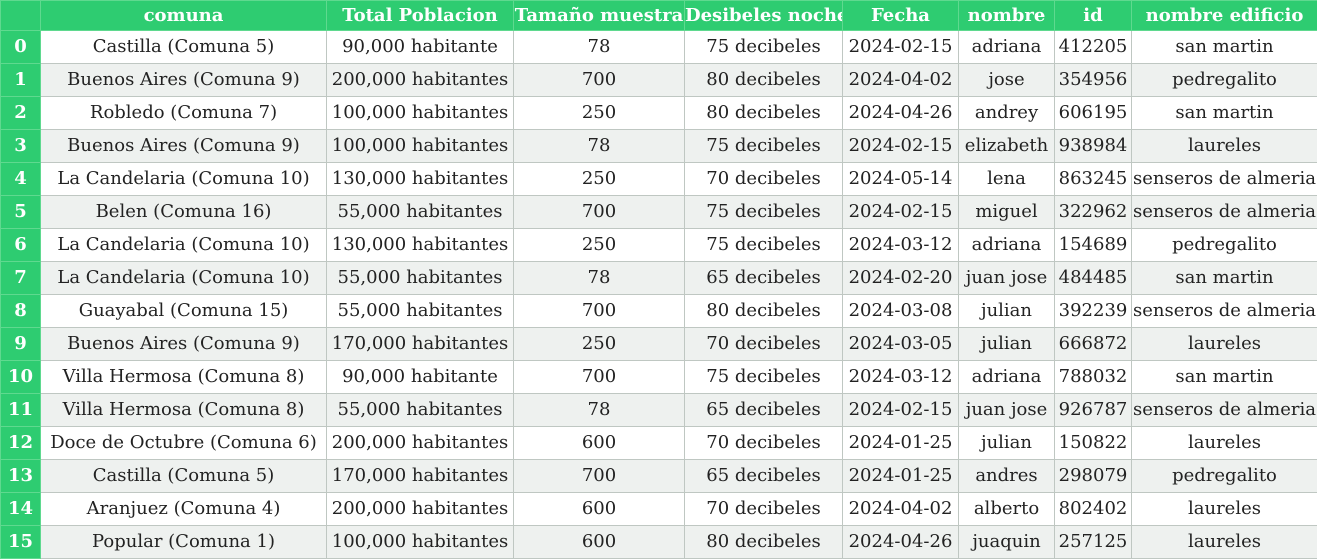 This screenshot has width=1317, height=559. What do you see at coordinates (1007, 212) in the screenshot?
I see `table-cell: miguel` at bounding box center [1007, 212].